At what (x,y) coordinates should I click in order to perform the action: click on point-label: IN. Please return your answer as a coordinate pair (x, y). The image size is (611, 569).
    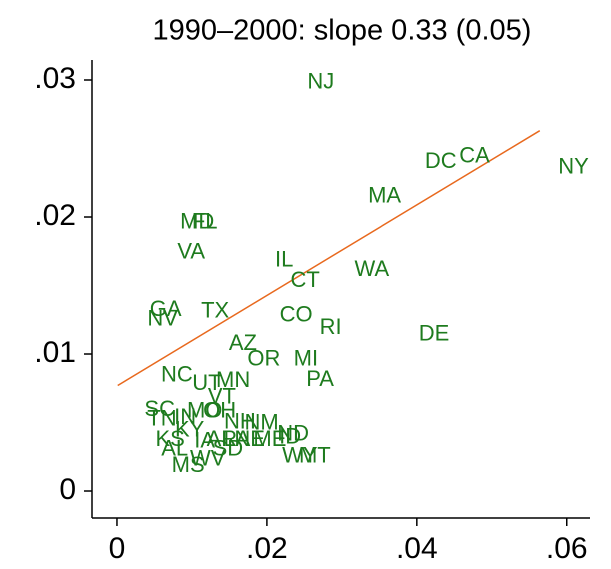
    Looking at the image, I should click on (185, 416).